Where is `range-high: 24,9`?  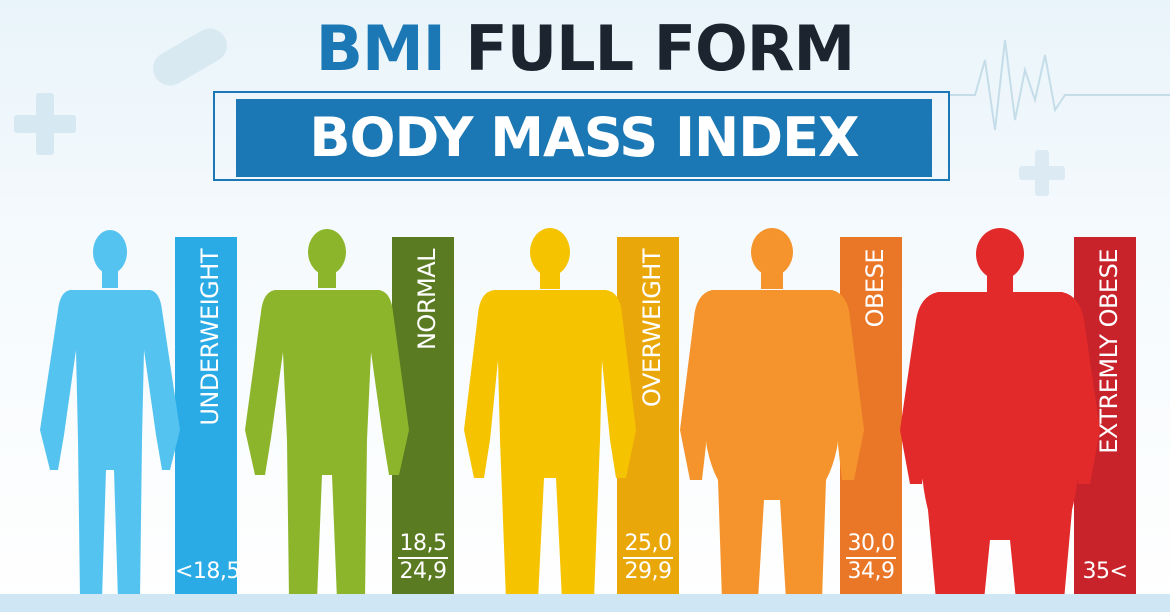
range-high: 24,9 is located at coordinates (423, 570).